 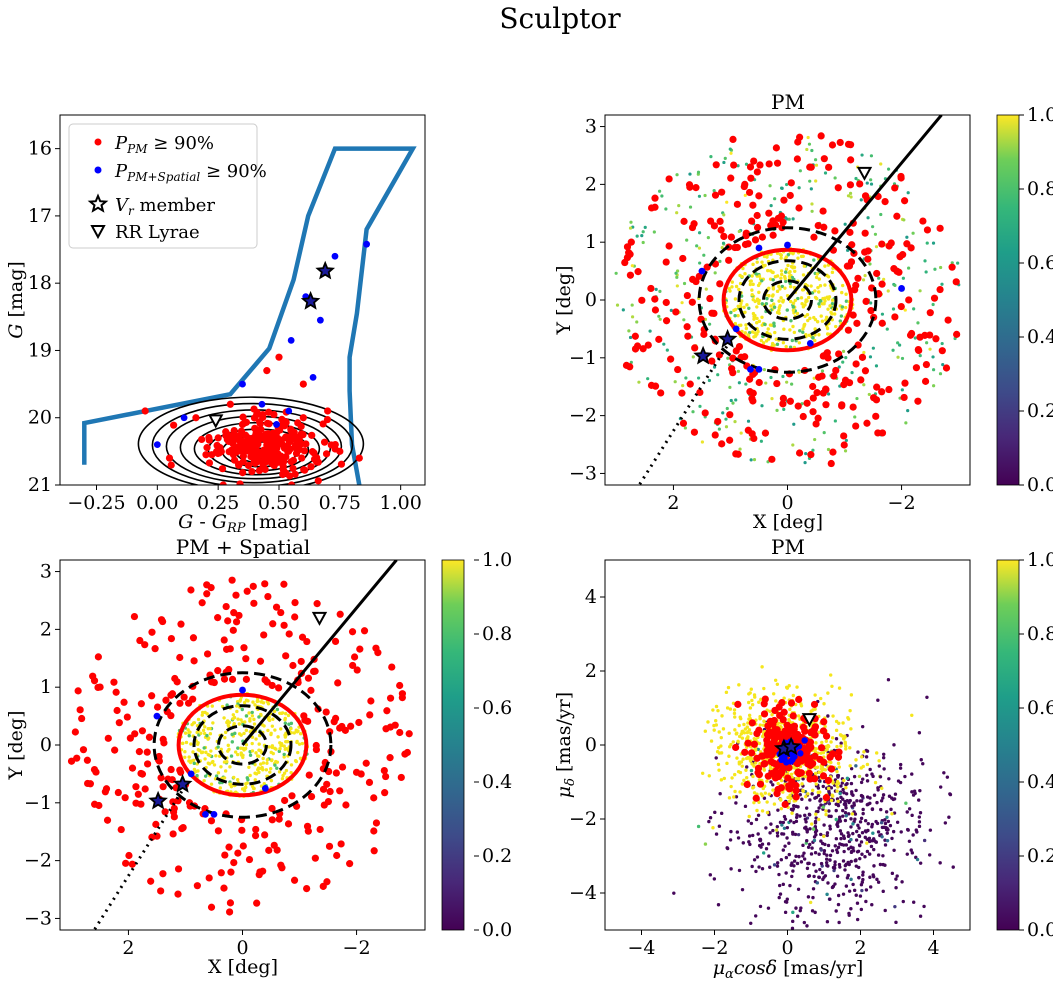 I want to click on y-tick-label: −1, so click(x=38, y=803).